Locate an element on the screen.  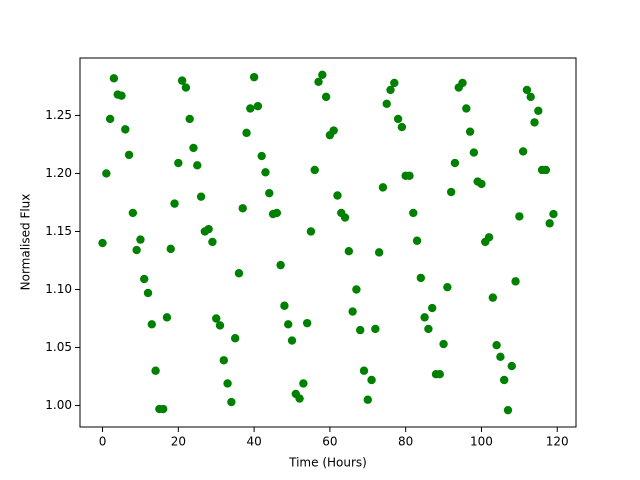
y-tick-label: 1.25 is located at coordinates (58, 115).